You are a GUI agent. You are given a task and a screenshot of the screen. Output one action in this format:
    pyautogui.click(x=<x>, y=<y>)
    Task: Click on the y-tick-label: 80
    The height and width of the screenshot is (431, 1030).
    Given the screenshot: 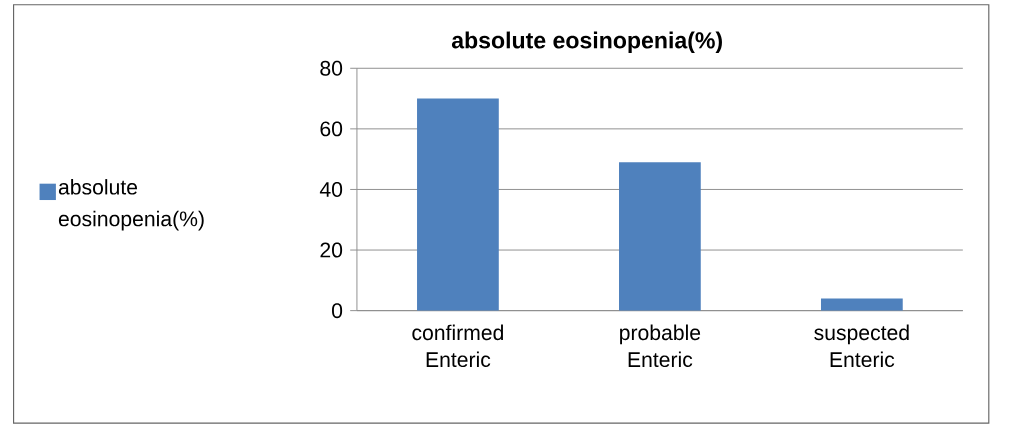 What is the action you would take?
    pyautogui.click(x=331, y=68)
    